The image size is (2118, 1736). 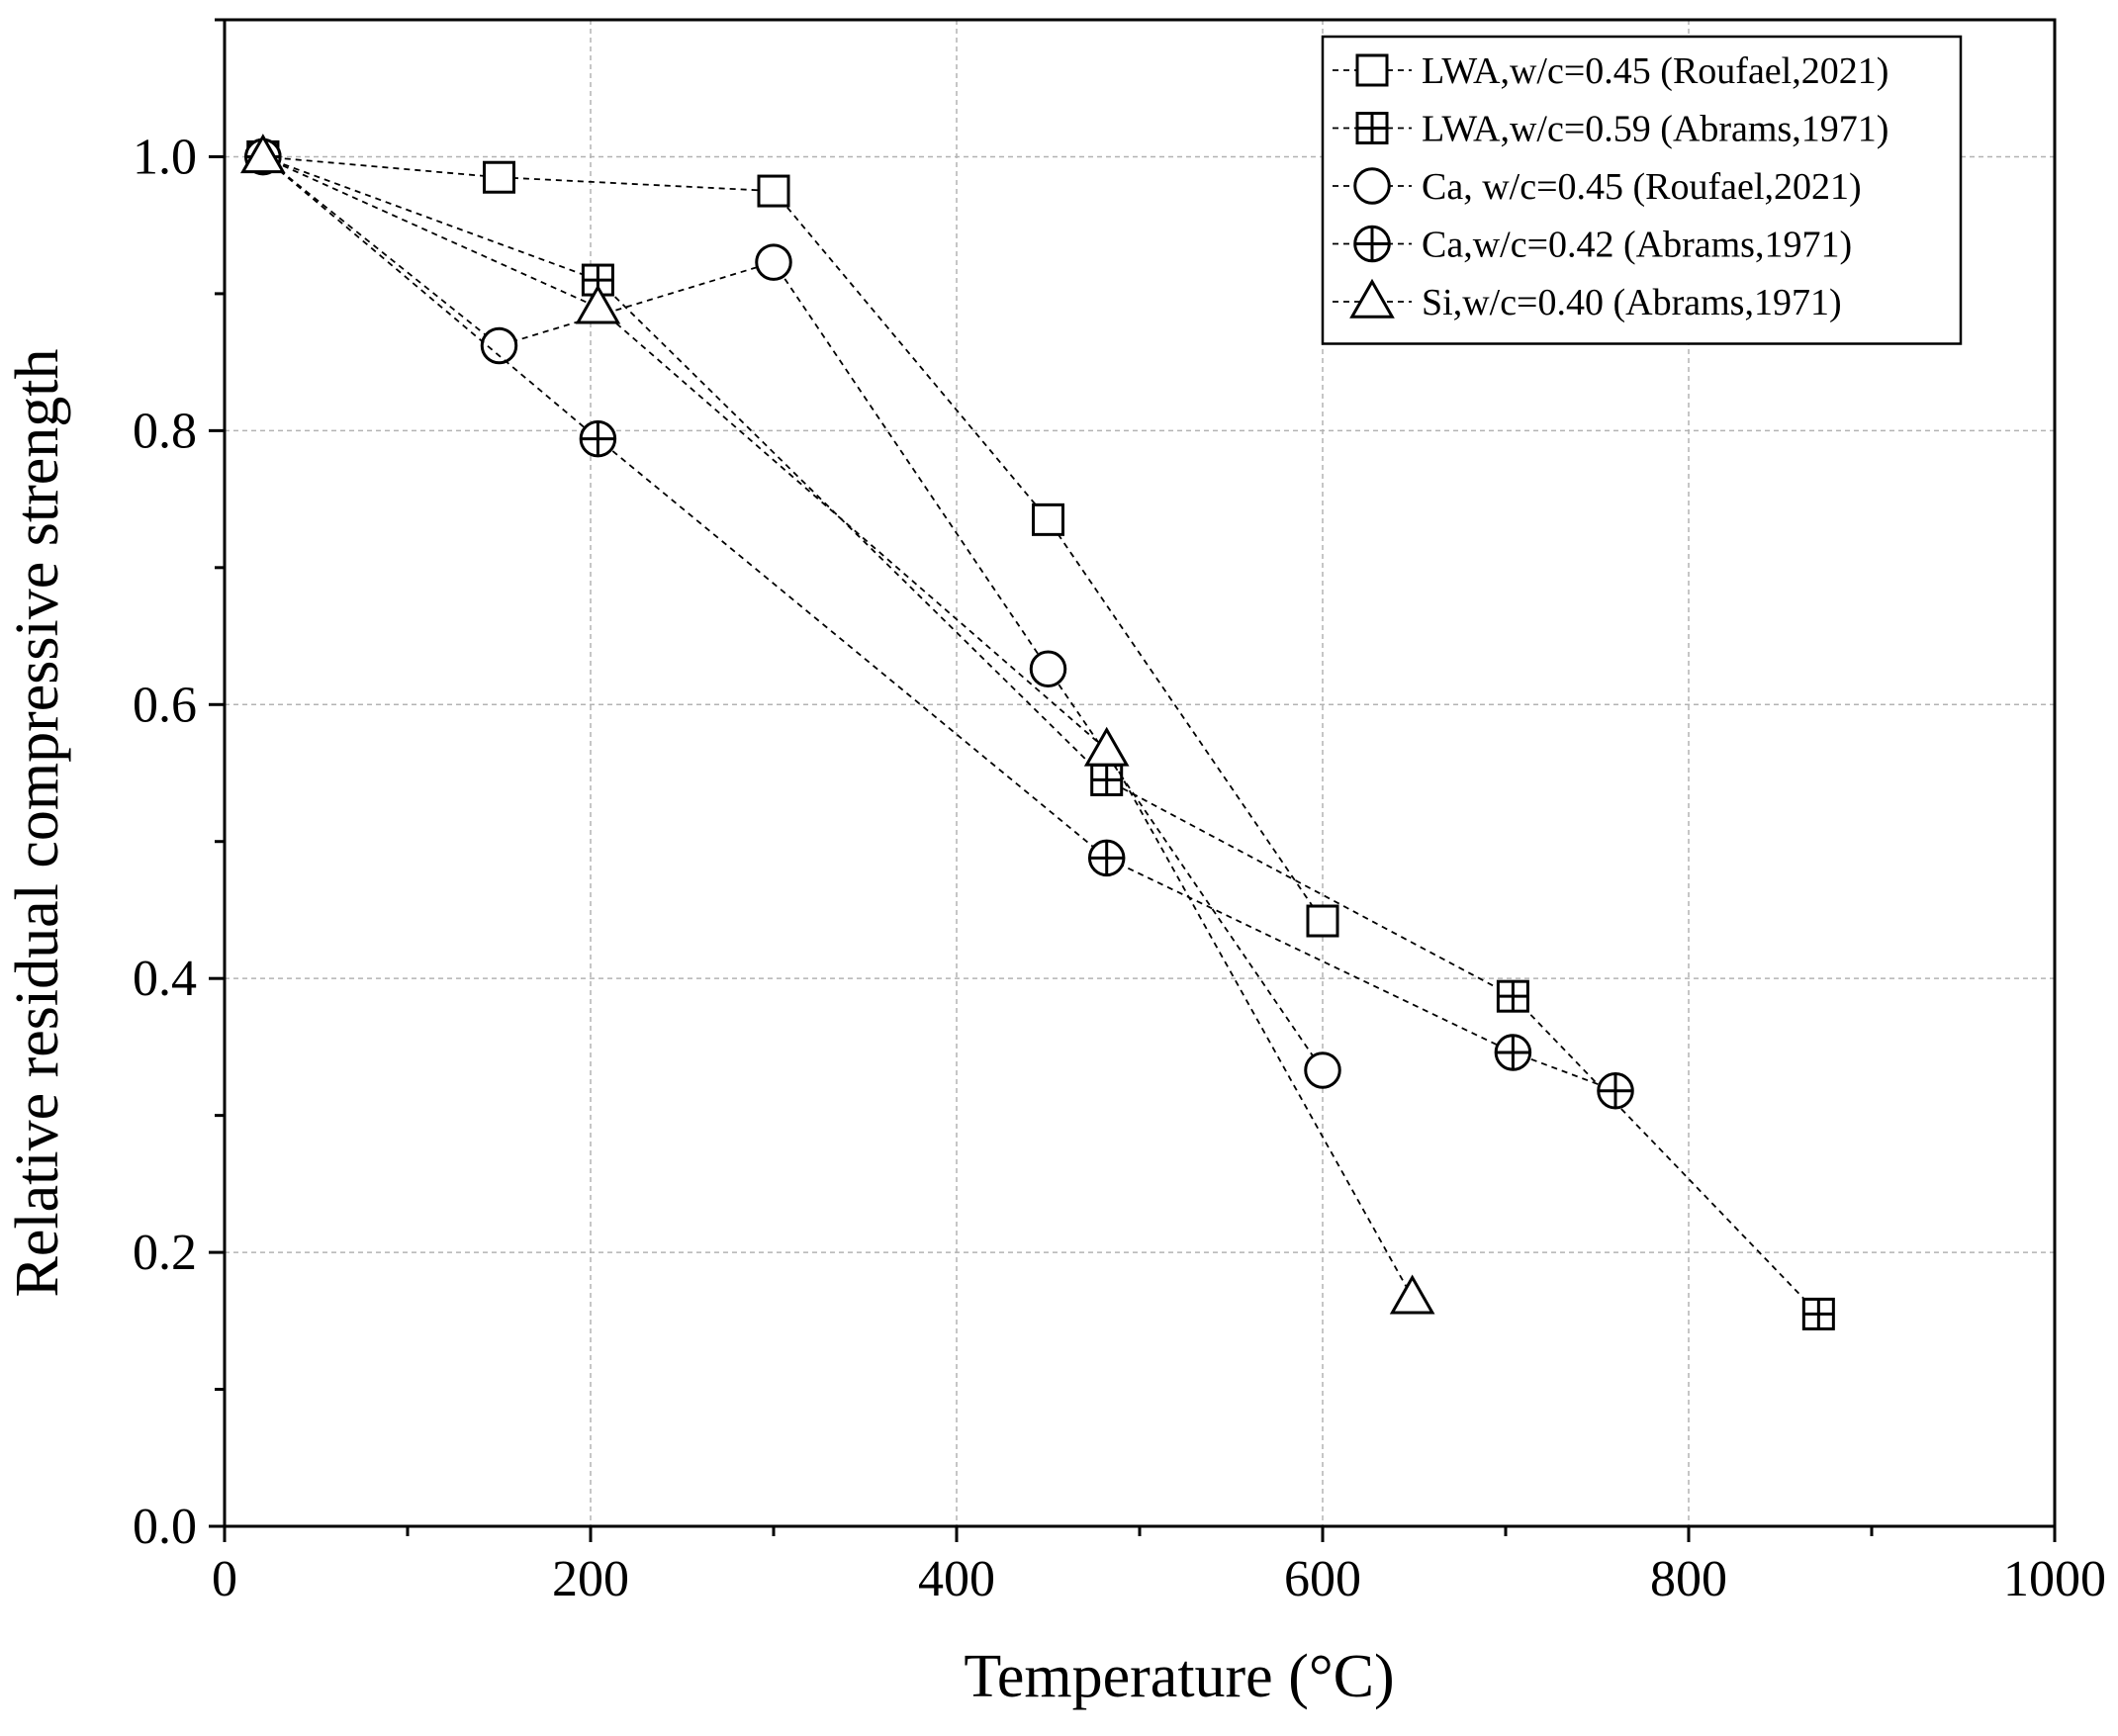 What do you see at coordinates (1179, 1676) in the screenshot?
I see `x-axis-title: Temperature (°C)` at bounding box center [1179, 1676].